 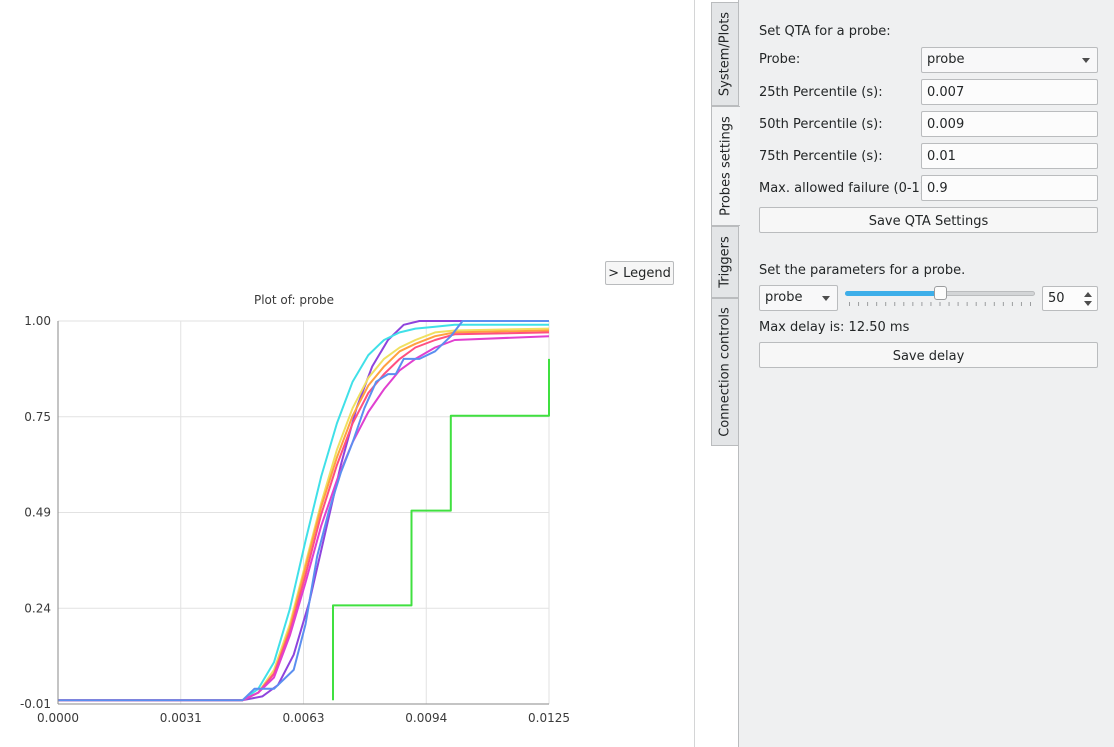 What do you see at coordinates (639, 273) in the screenshot?
I see `legend-toggle-button: > Legend` at bounding box center [639, 273].